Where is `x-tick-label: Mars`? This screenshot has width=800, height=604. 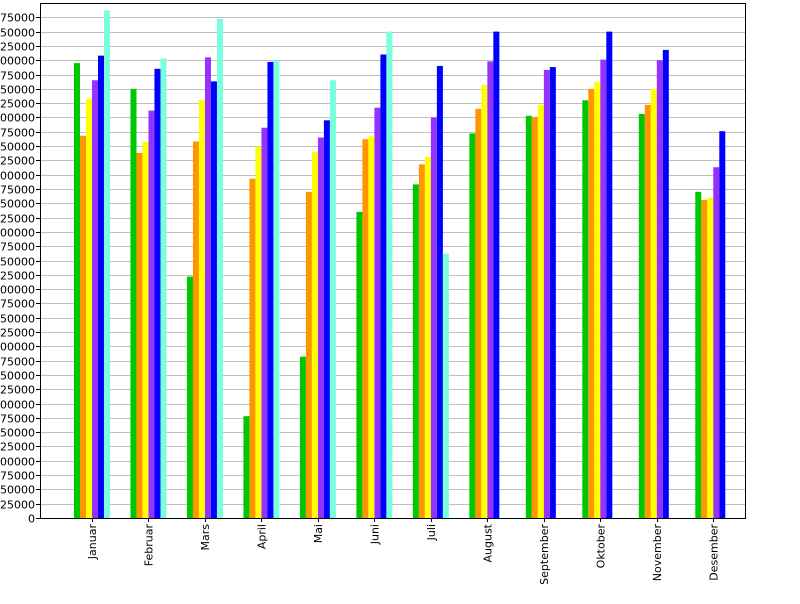 x-tick-label: Mars is located at coordinates (205, 537).